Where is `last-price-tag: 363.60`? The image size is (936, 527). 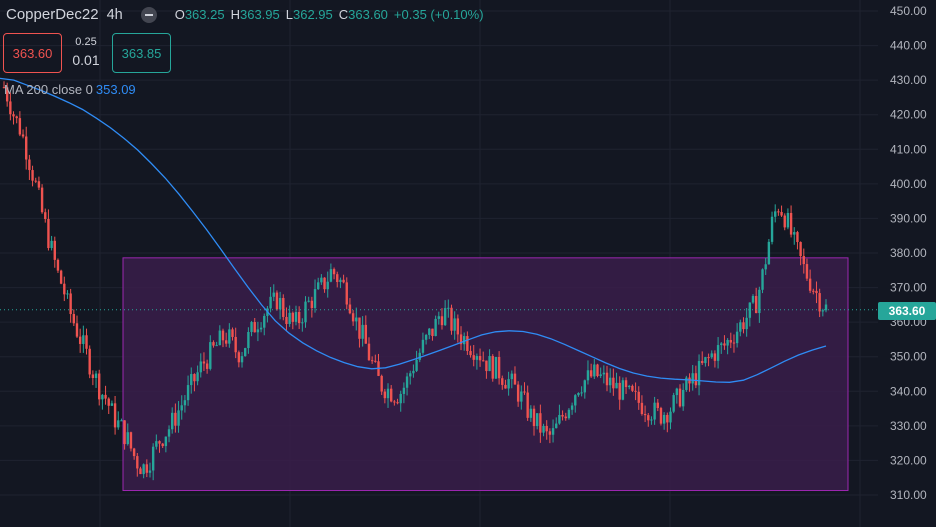
last-price-tag: 363.60 is located at coordinates (907, 311).